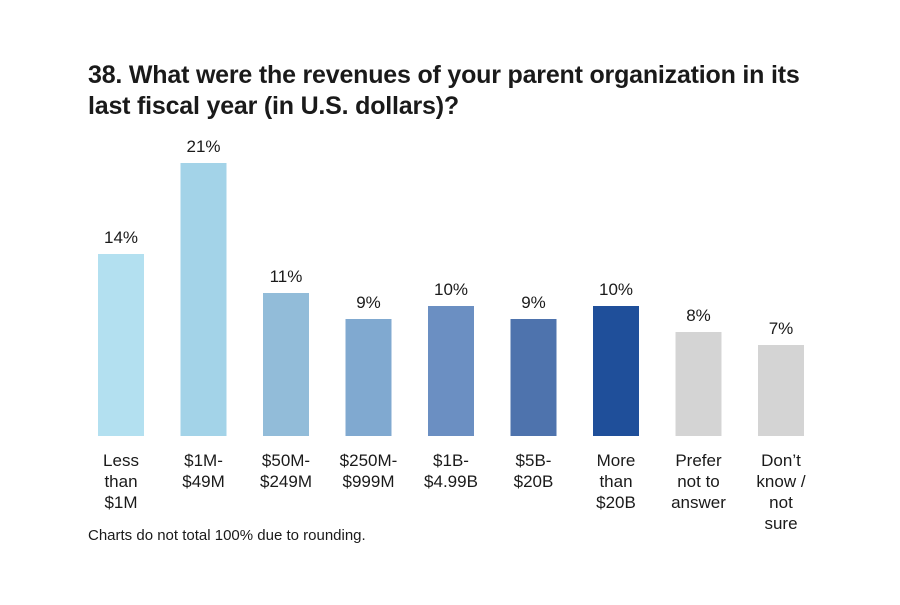  Describe the element at coordinates (286, 471) in the screenshot. I see `category-label: $50M- $249M` at that location.